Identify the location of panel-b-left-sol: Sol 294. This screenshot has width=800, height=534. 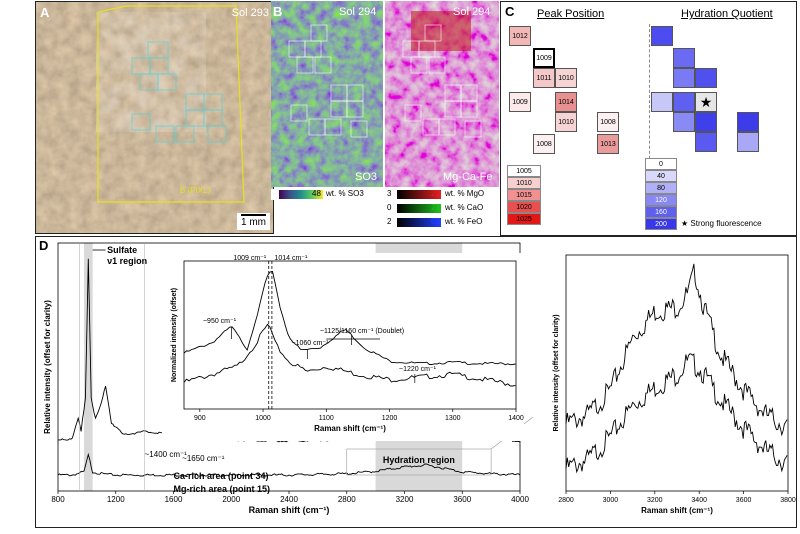
(358, 12).